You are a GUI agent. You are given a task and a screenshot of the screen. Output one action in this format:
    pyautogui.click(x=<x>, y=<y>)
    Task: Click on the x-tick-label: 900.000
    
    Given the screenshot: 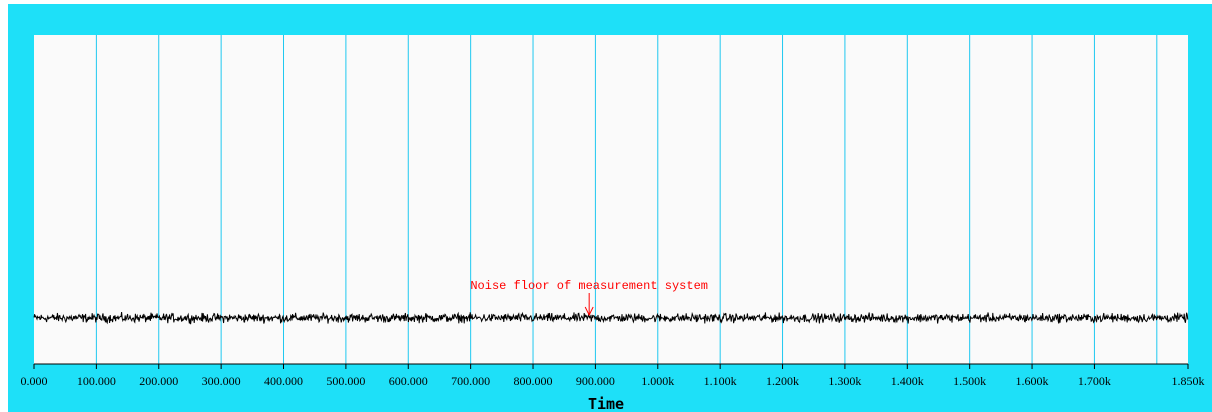 What is the action you would take?
    pyautogui.click(x=595, y=381)
    